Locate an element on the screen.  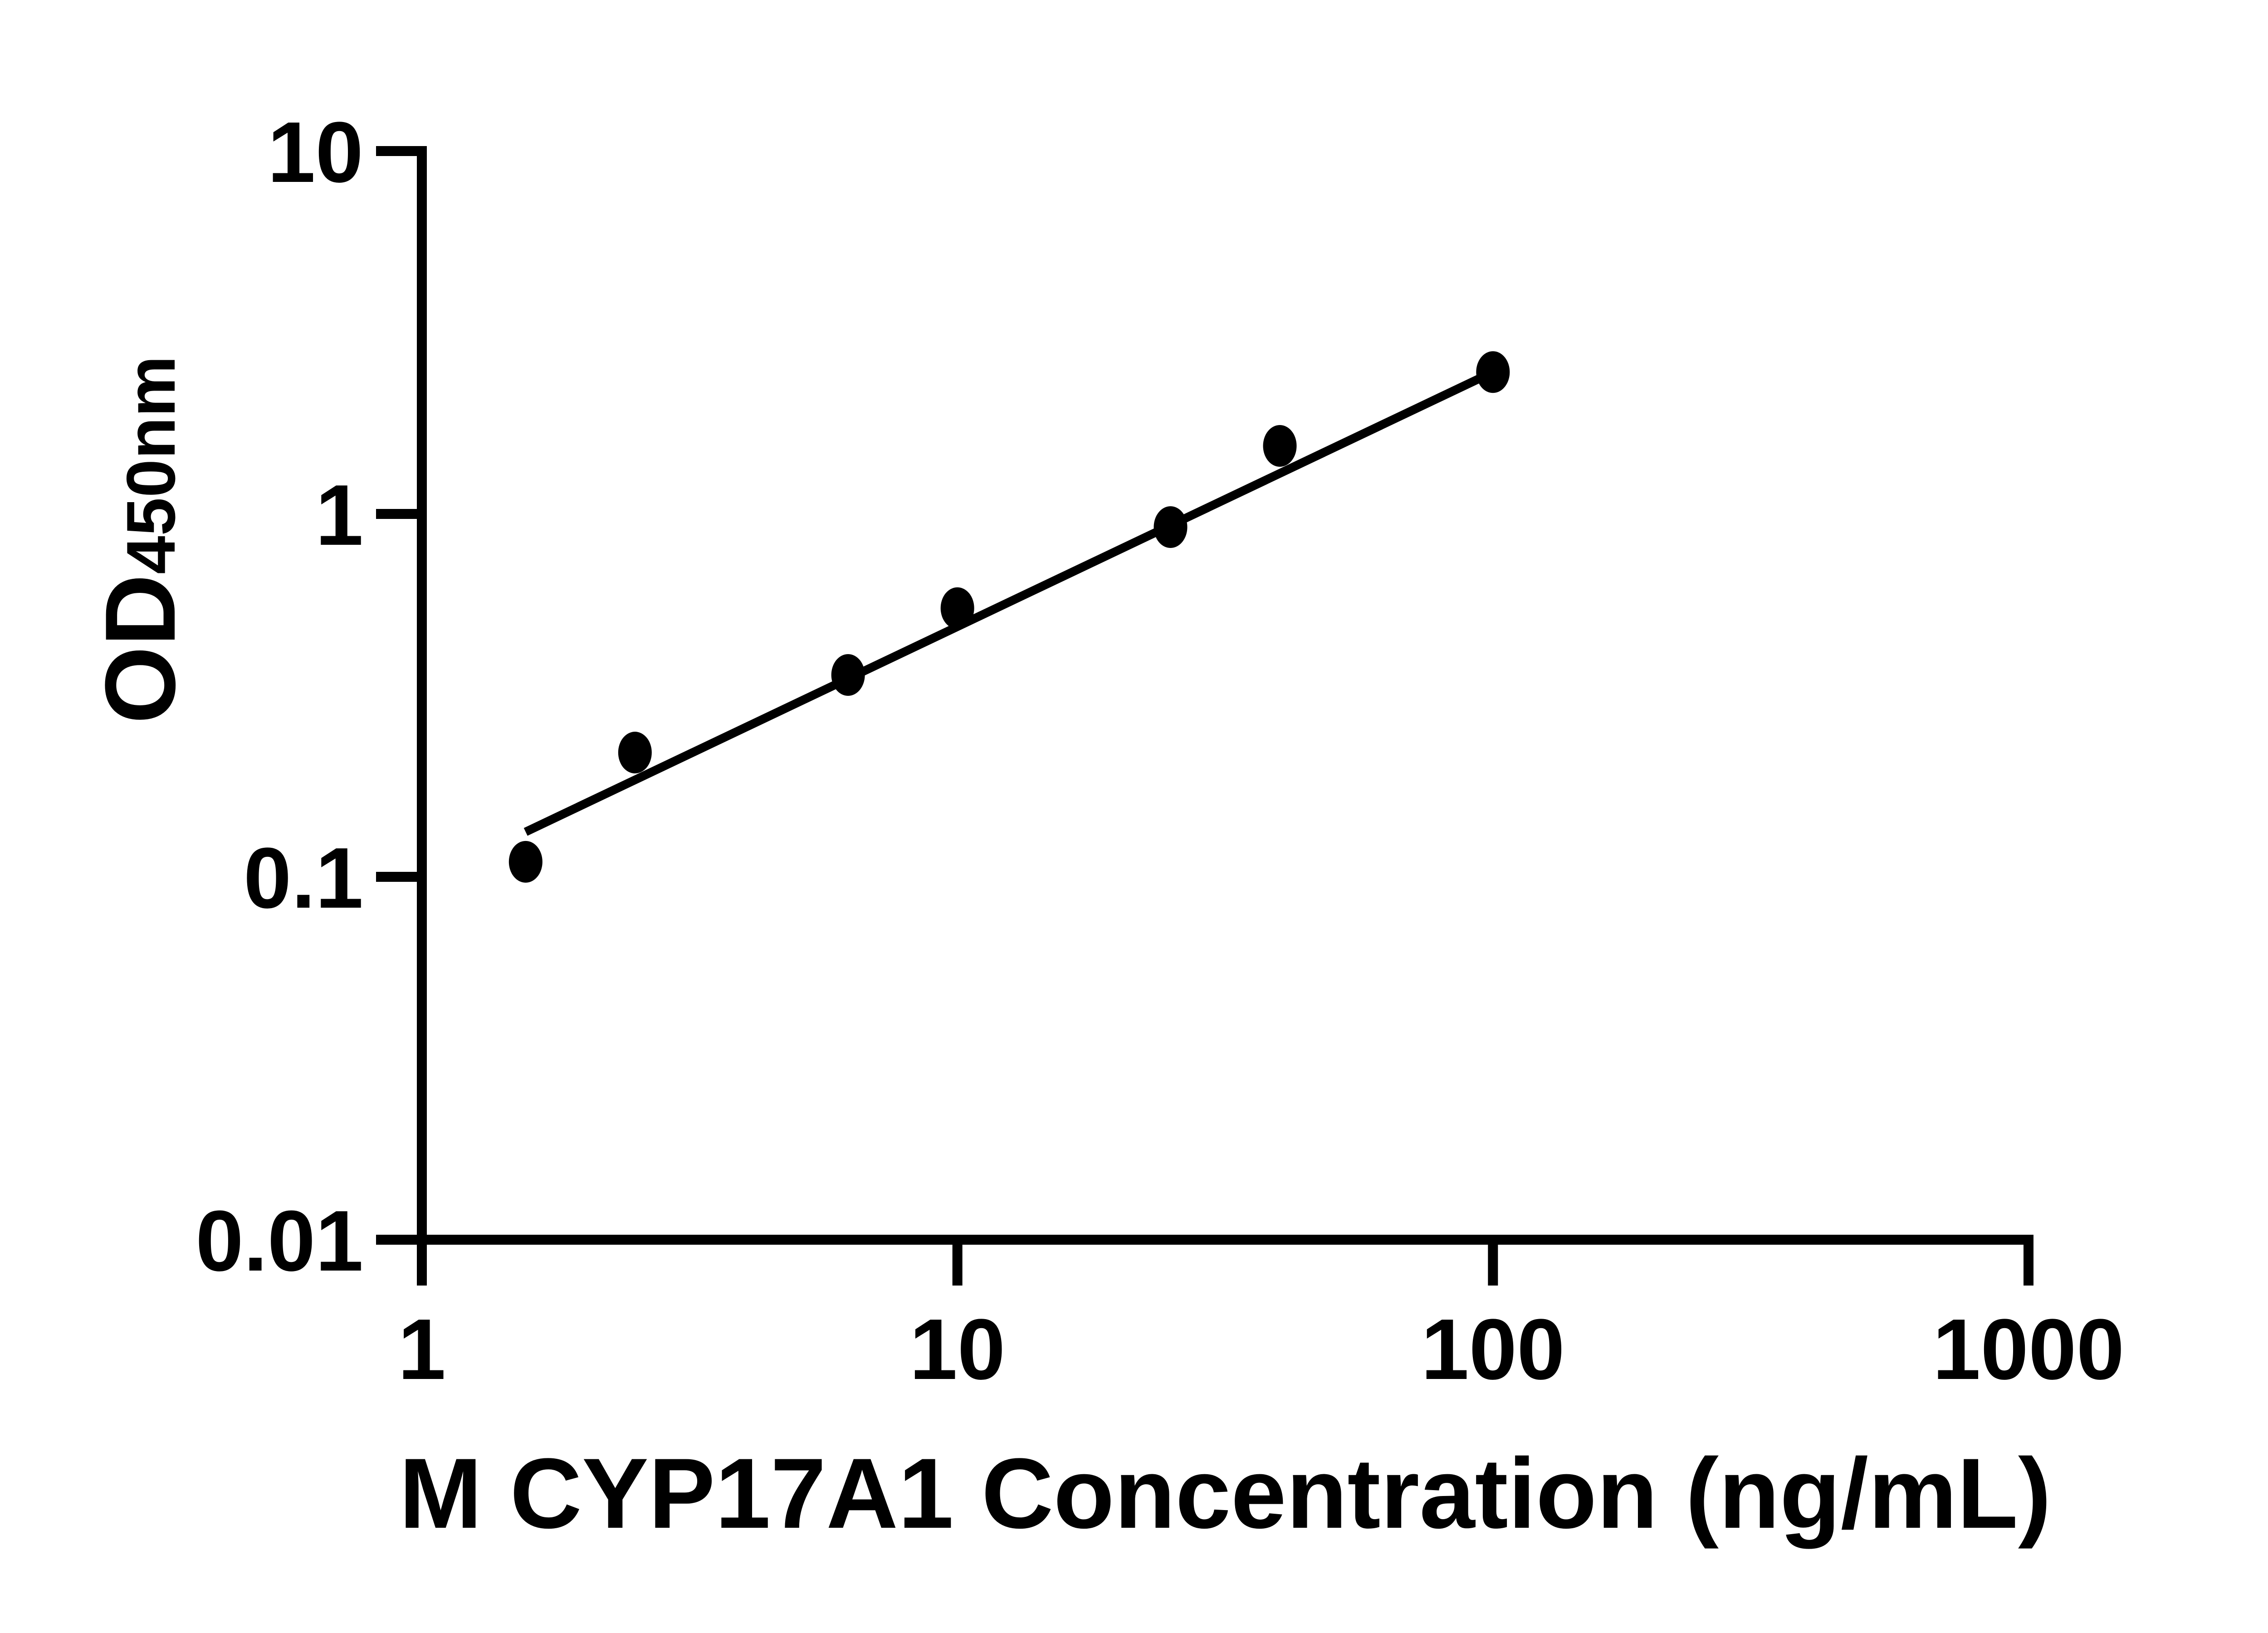
x-tick-label: 1000 is located at coordinates (2029, 1349).